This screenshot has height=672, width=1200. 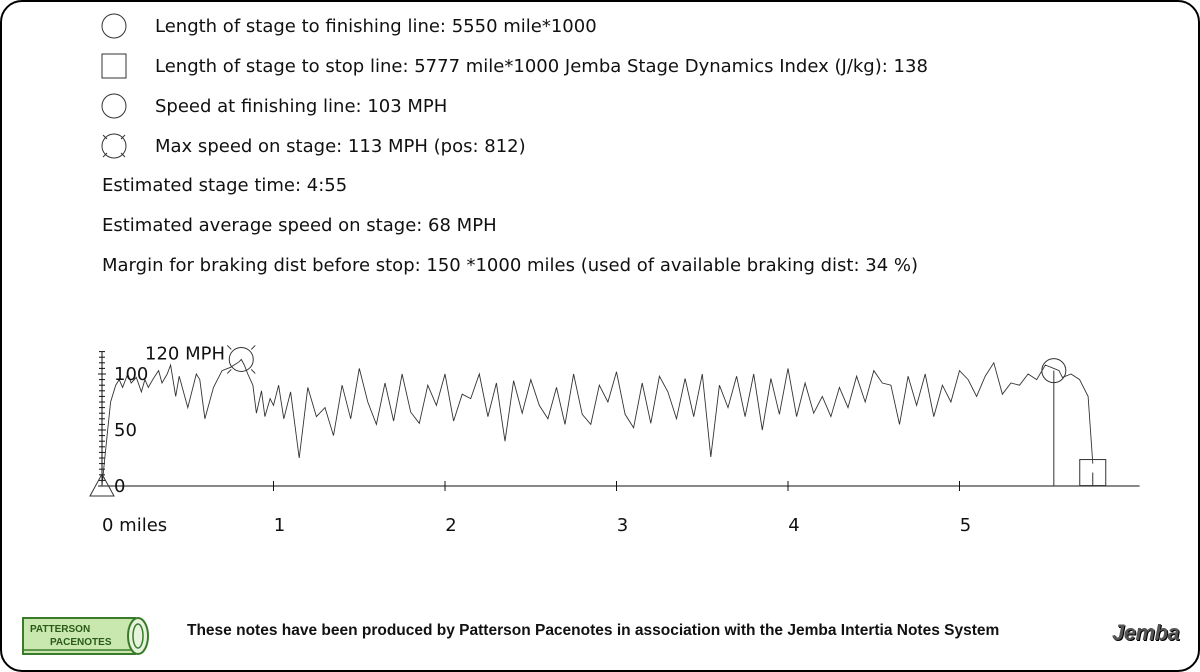 I want to click on logo-text-bottom: PACENOTES, so click(x=81, y=642).